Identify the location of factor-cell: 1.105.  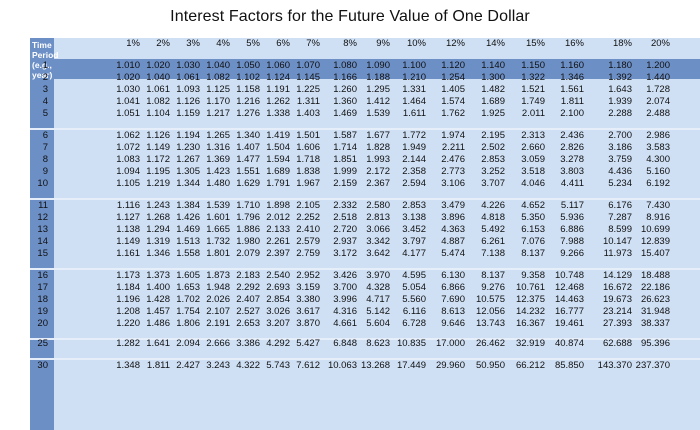
(128, 183).